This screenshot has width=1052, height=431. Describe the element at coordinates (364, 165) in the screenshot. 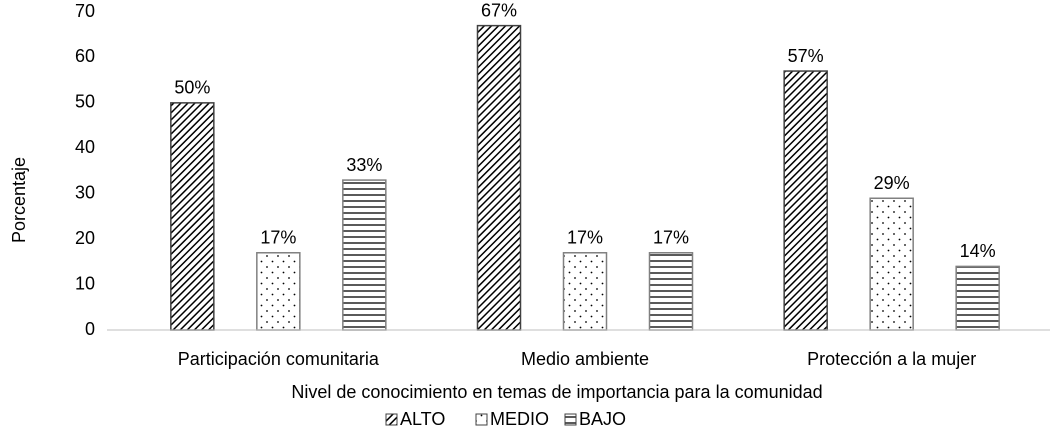

I see `data-label: 33%` at that location.